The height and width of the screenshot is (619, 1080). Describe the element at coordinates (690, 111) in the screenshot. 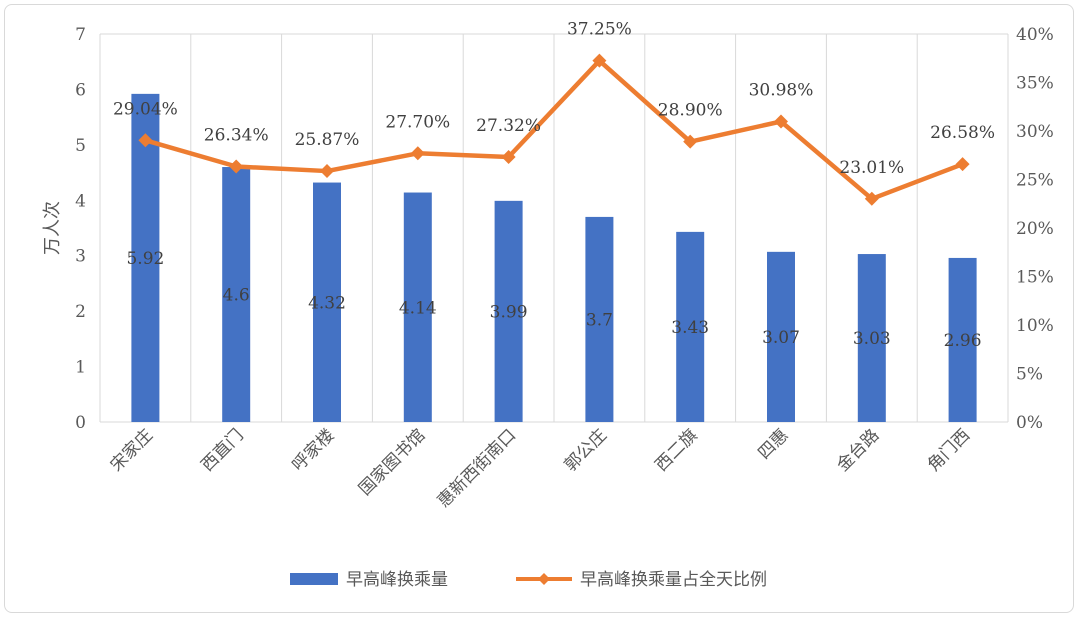

I see `line-value-label: 28.90%` at that location.